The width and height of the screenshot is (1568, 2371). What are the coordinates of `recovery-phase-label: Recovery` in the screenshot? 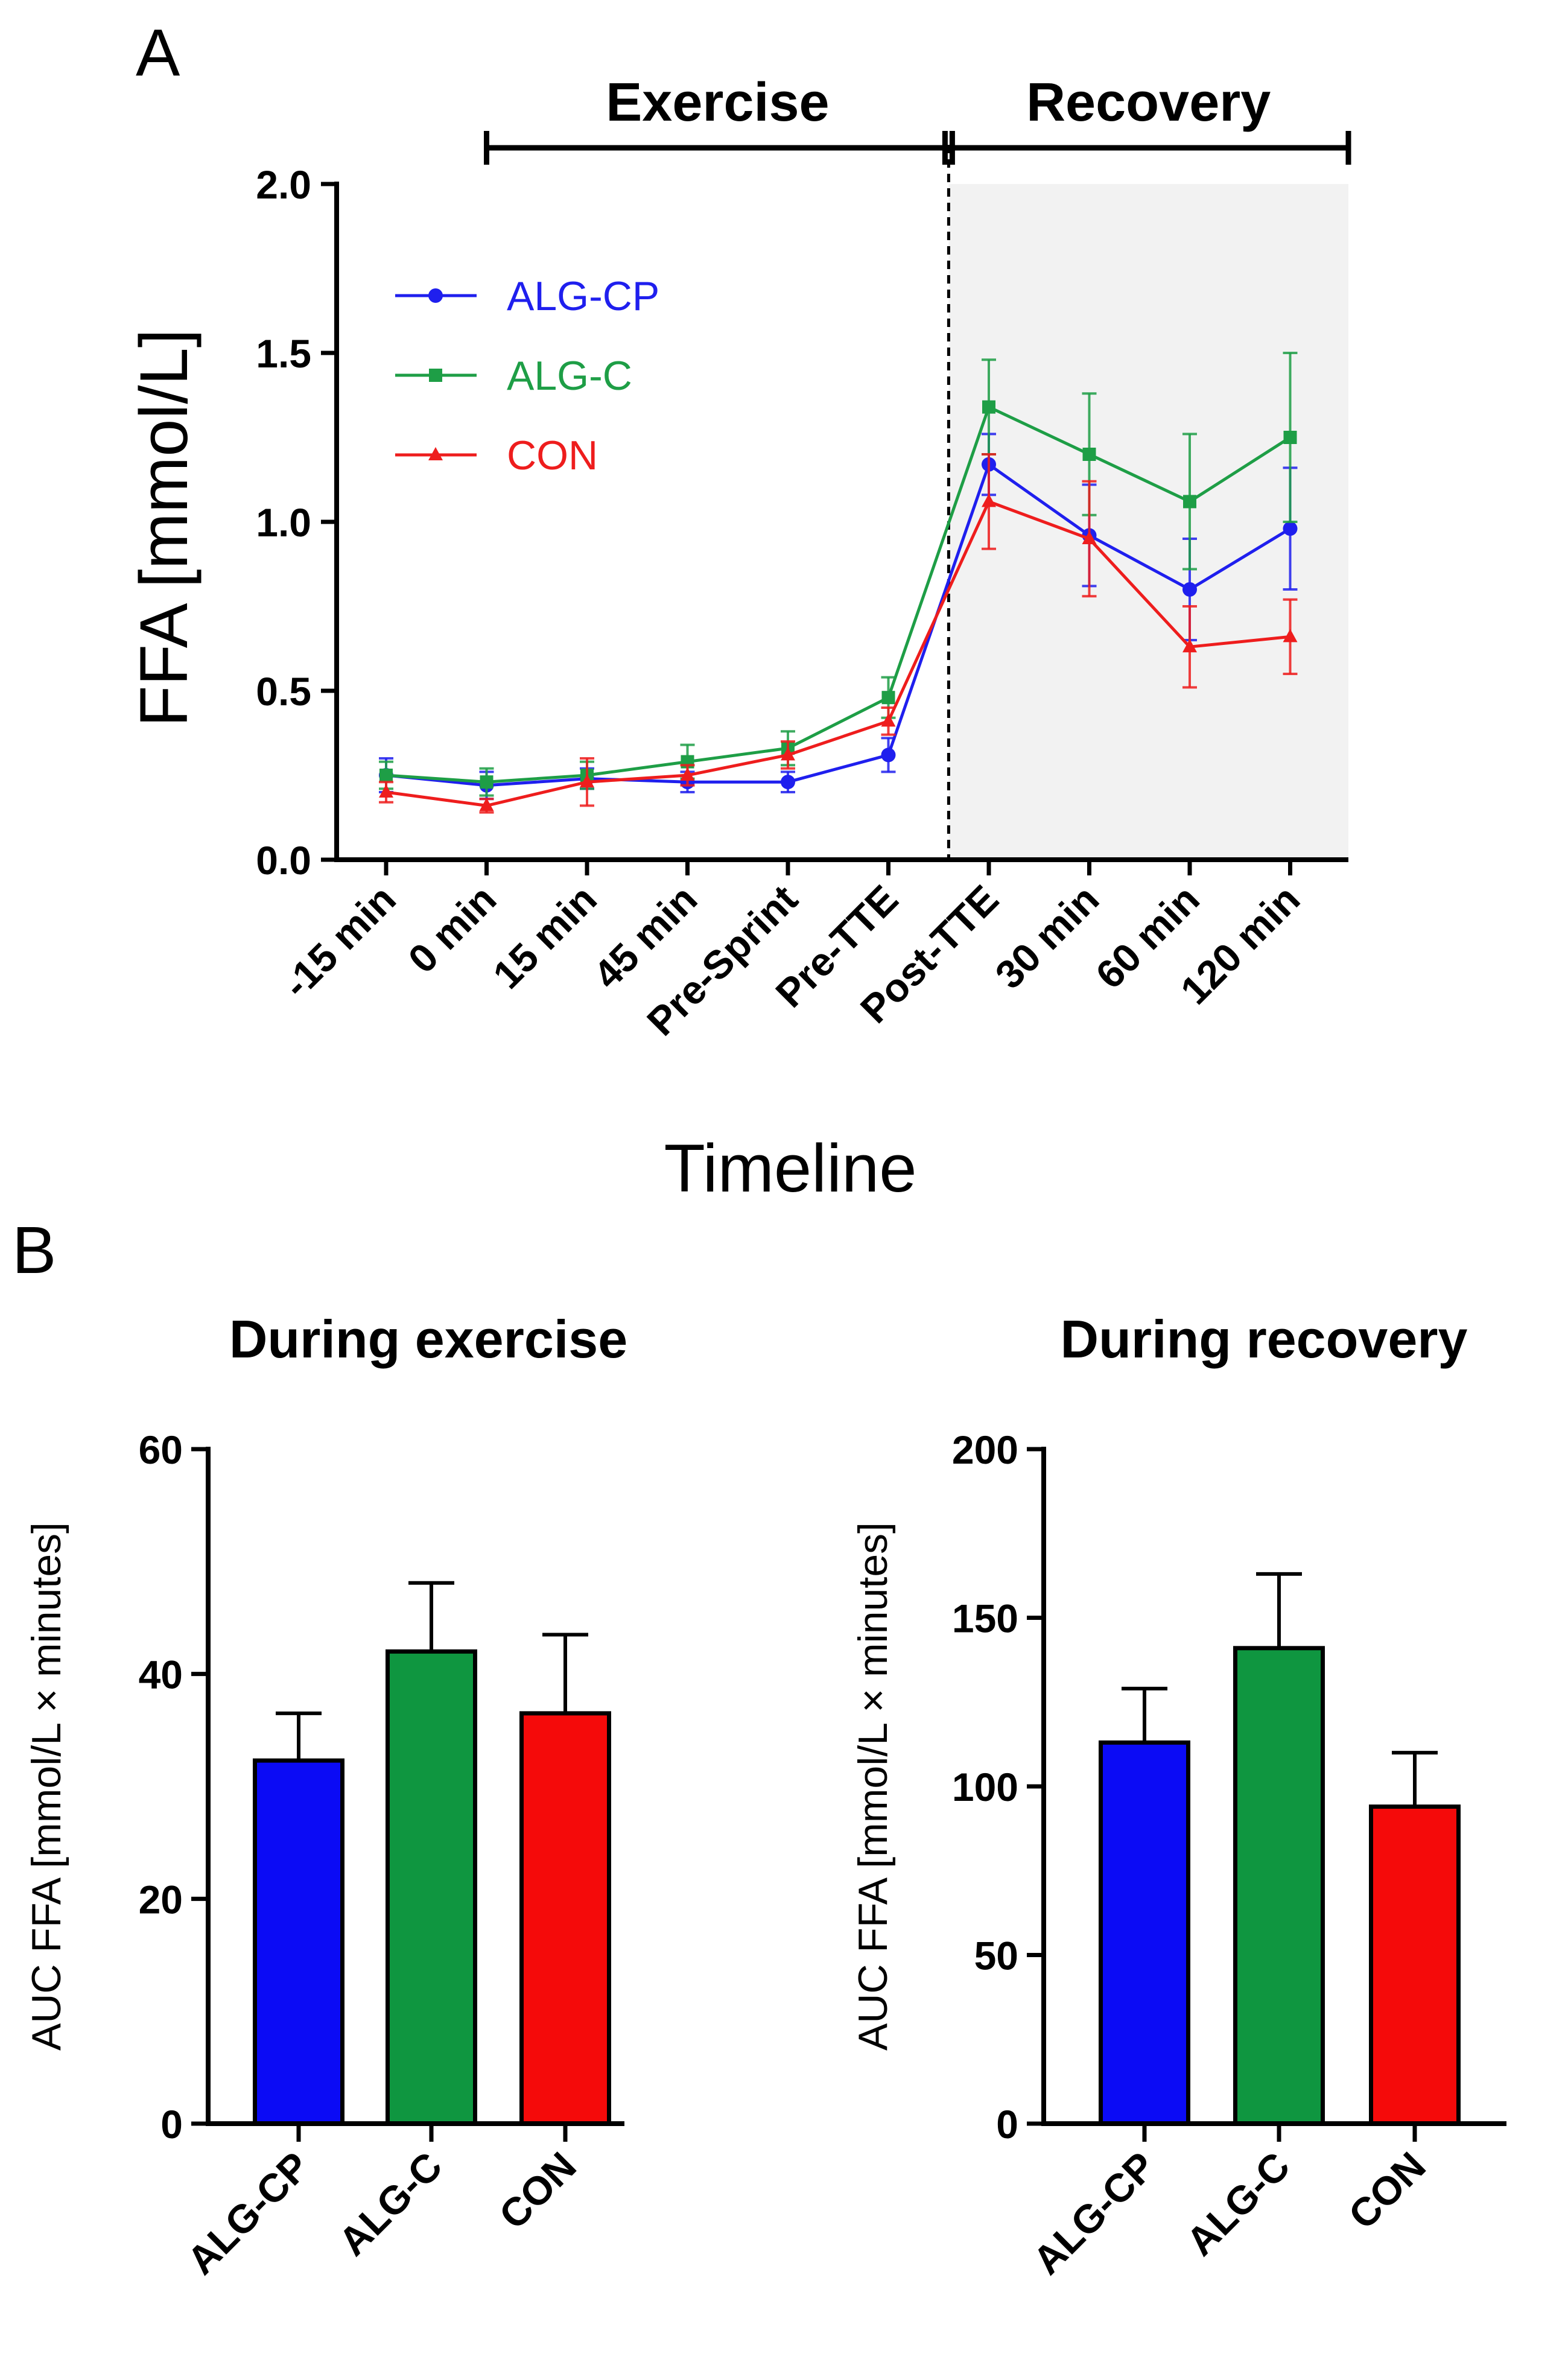 It's located at (1148, 102).